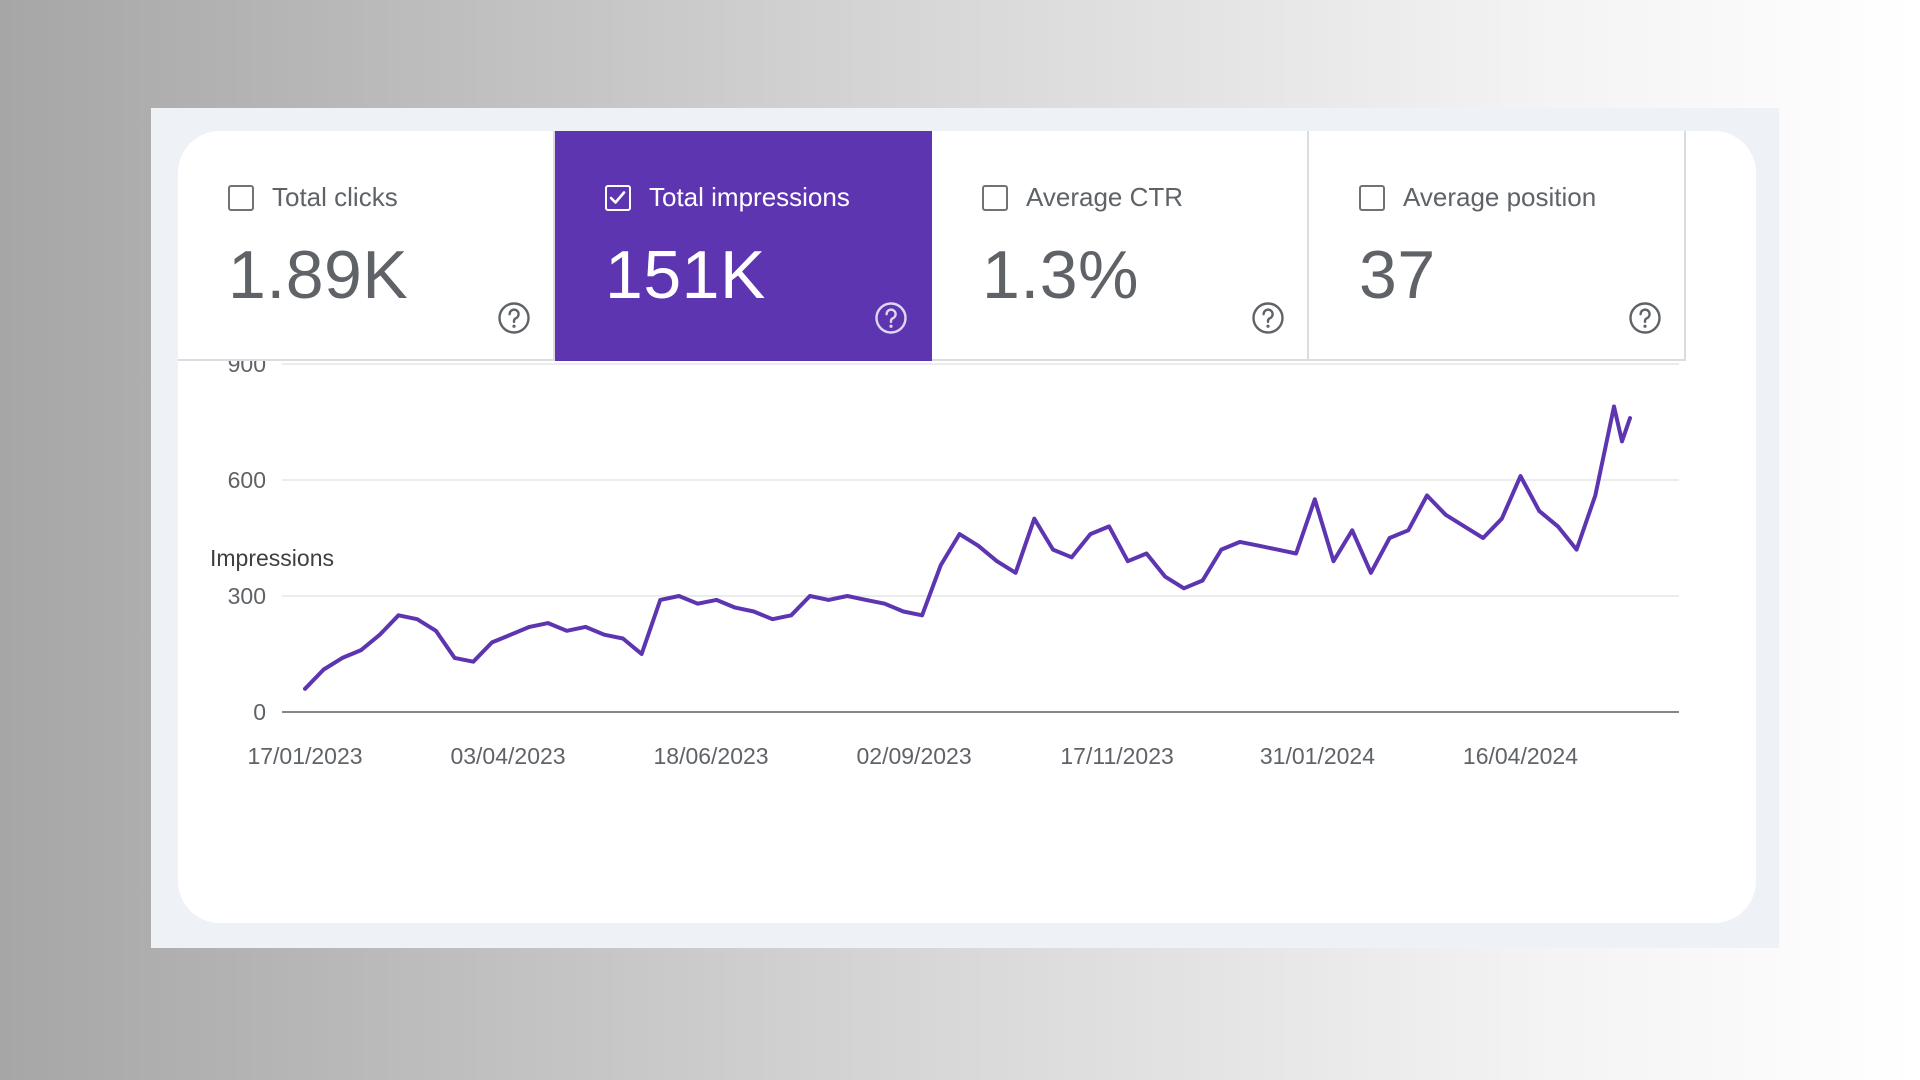  Describe the element at coordinates (335, 197) in the screenshot. I see `metric-label: Total clicks` at that location.